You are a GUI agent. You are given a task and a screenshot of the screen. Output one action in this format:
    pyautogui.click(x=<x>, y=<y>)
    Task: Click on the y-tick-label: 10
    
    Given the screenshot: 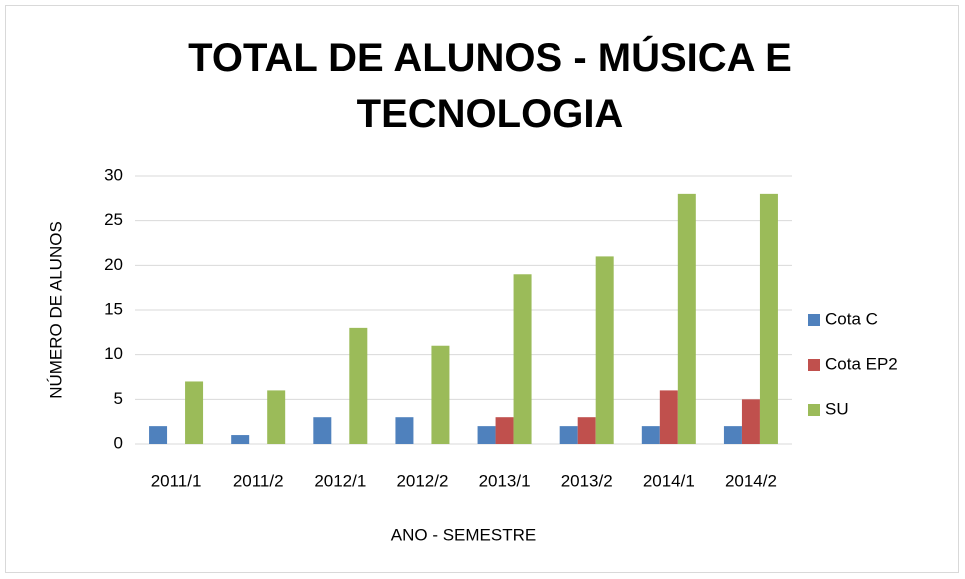 What is the action you would take?
    pyautogui.click(x=113, y=353)
    